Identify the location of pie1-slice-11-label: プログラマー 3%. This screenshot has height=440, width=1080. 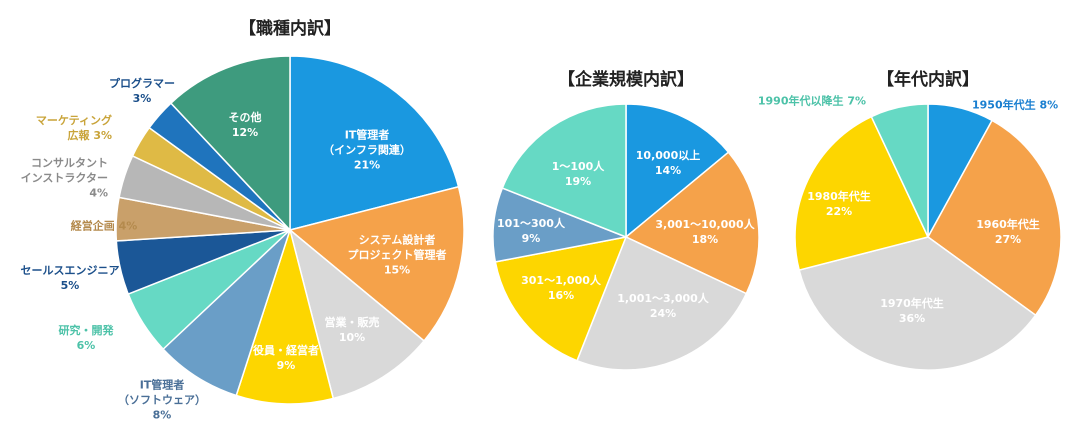
(142, 91).